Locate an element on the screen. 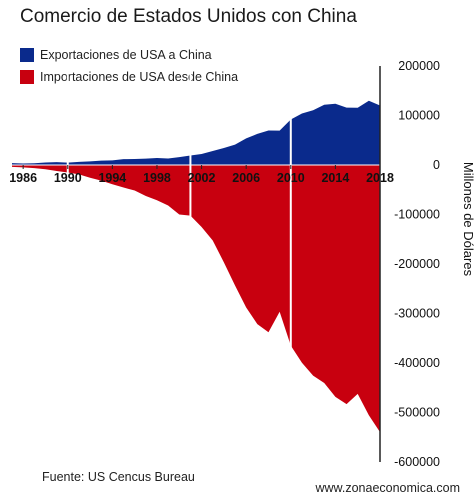 The height and width of the screenshot is (501, 474). legend-item-exports: Exportaciones de USA a China is located at coordinates (129, 55).